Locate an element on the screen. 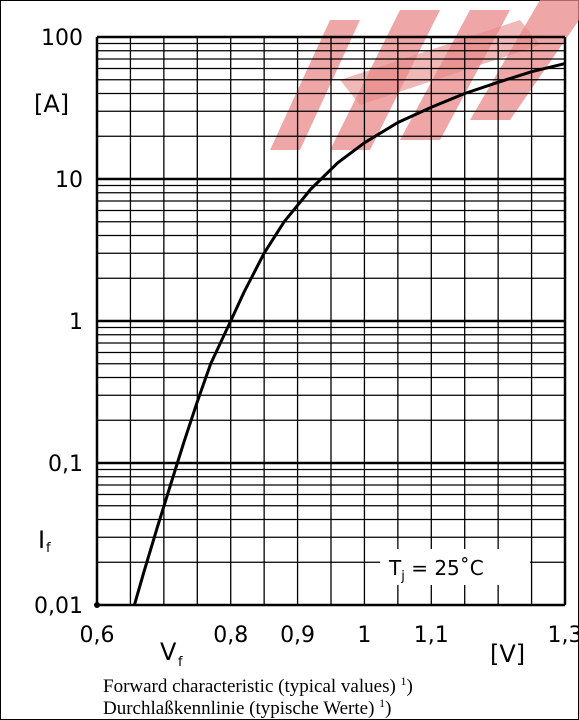 The height and width of the screenshot is (720, 579). x-unit-label: [V] is located at coordinates (507, 654).